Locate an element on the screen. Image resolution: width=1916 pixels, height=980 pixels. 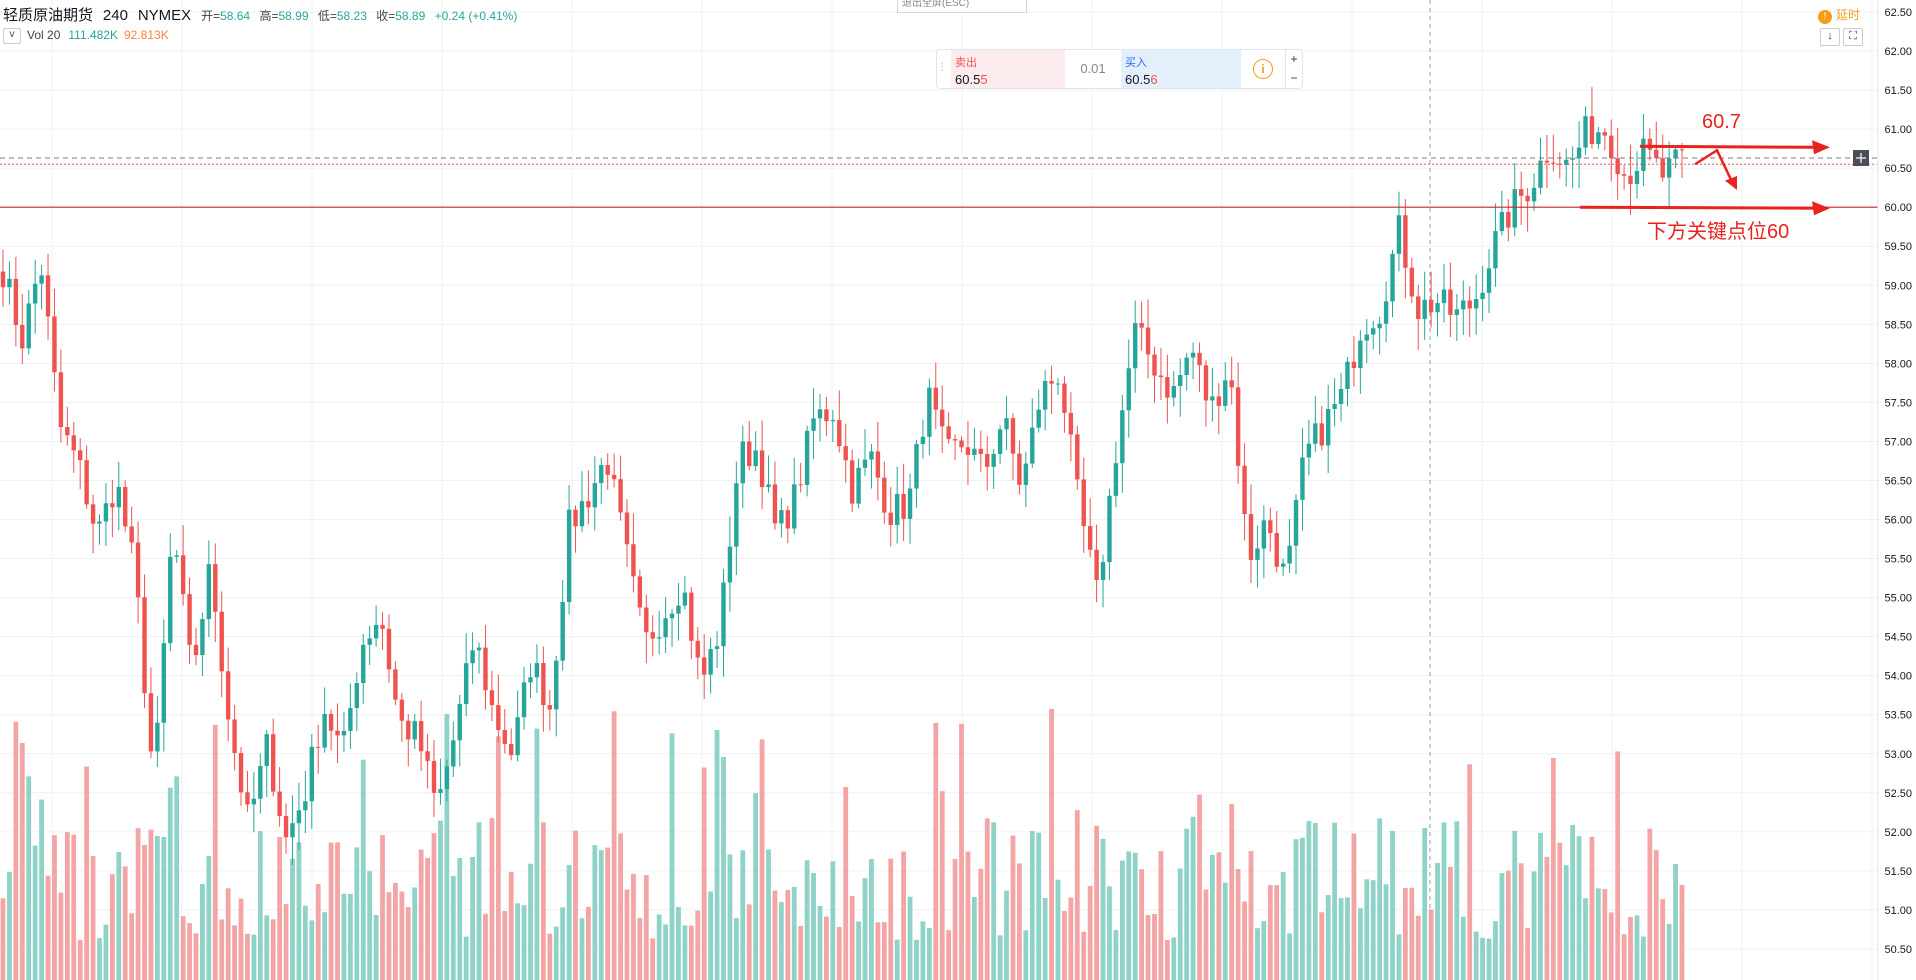
quantity-stepper: + − is located at coordinates (1293, 69).